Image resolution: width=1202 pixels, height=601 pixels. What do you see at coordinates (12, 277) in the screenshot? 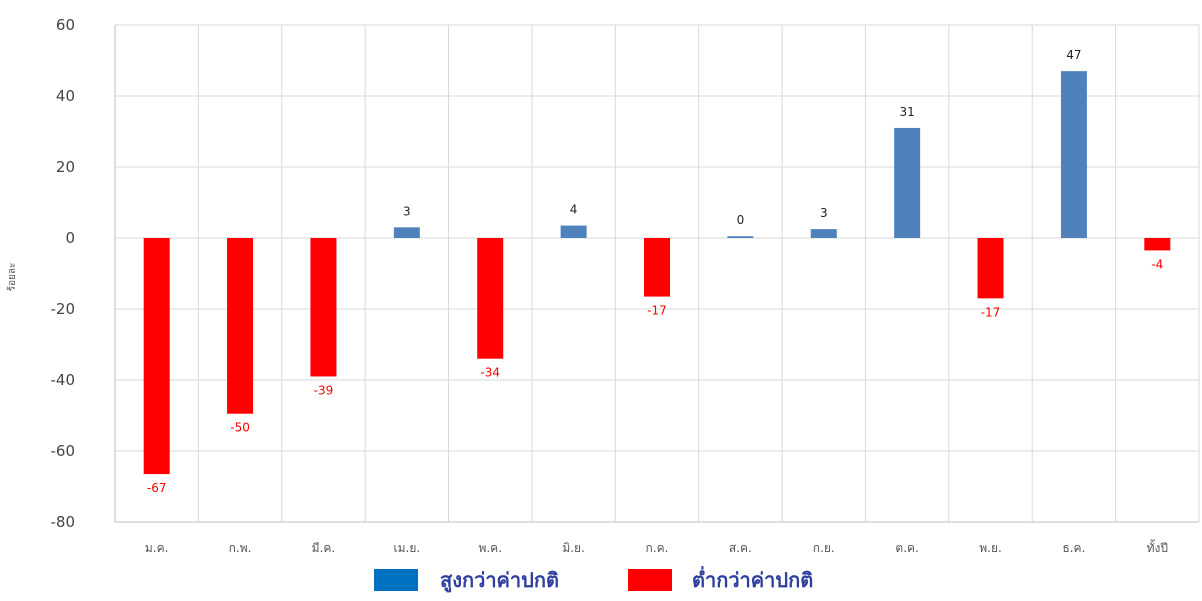
I see `y-axis-label: ร้อยละ` at bounding box center [12, 277].